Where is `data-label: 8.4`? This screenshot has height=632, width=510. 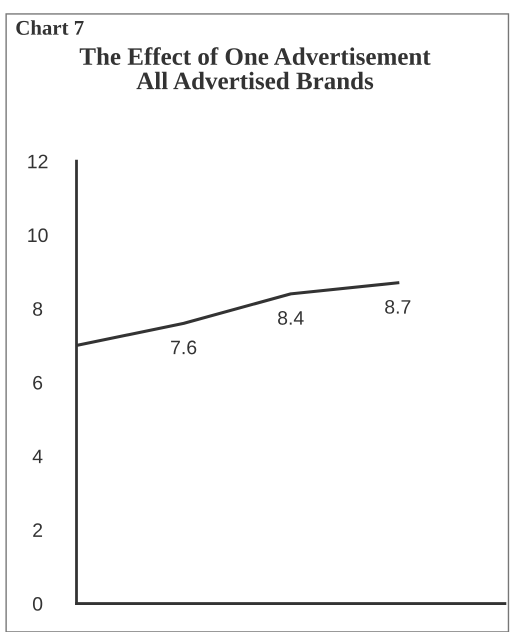
data-label: 8.4 is located at coordinates (291, 318).